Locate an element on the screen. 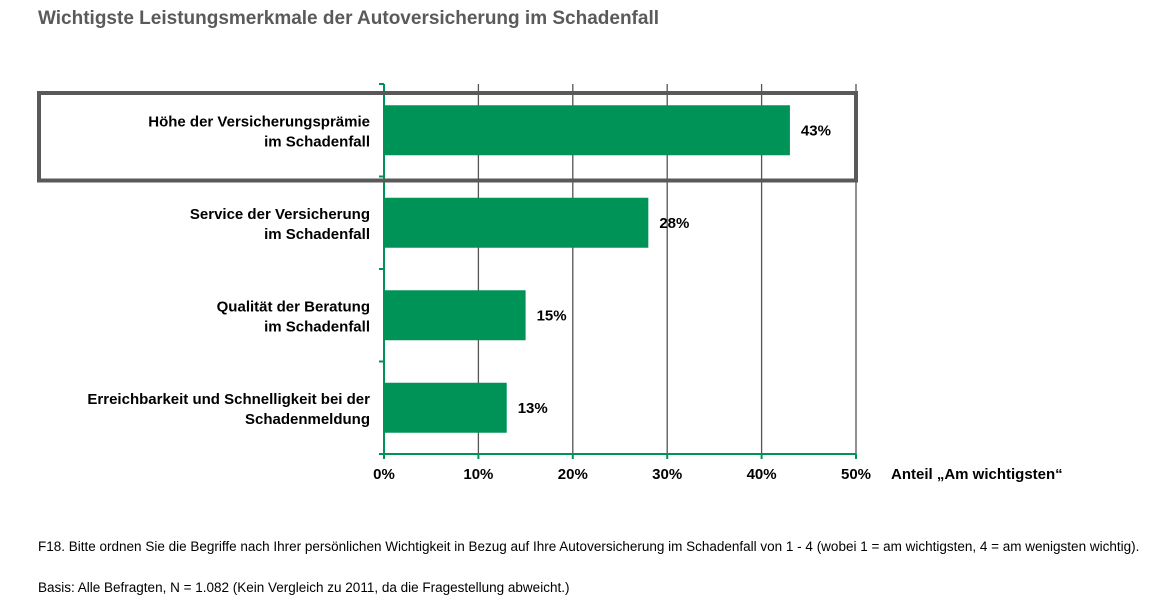 This screenshot has width=1158, height=605. value-label: 43% is located at coordinates (816, 130).